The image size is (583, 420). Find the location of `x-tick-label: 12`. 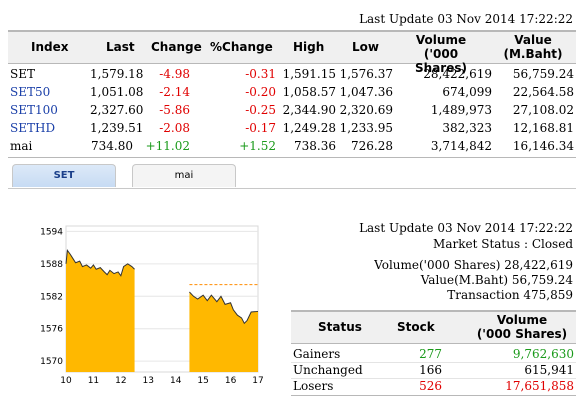

x-tick-label: 12 is located at coordinates (120, 381).